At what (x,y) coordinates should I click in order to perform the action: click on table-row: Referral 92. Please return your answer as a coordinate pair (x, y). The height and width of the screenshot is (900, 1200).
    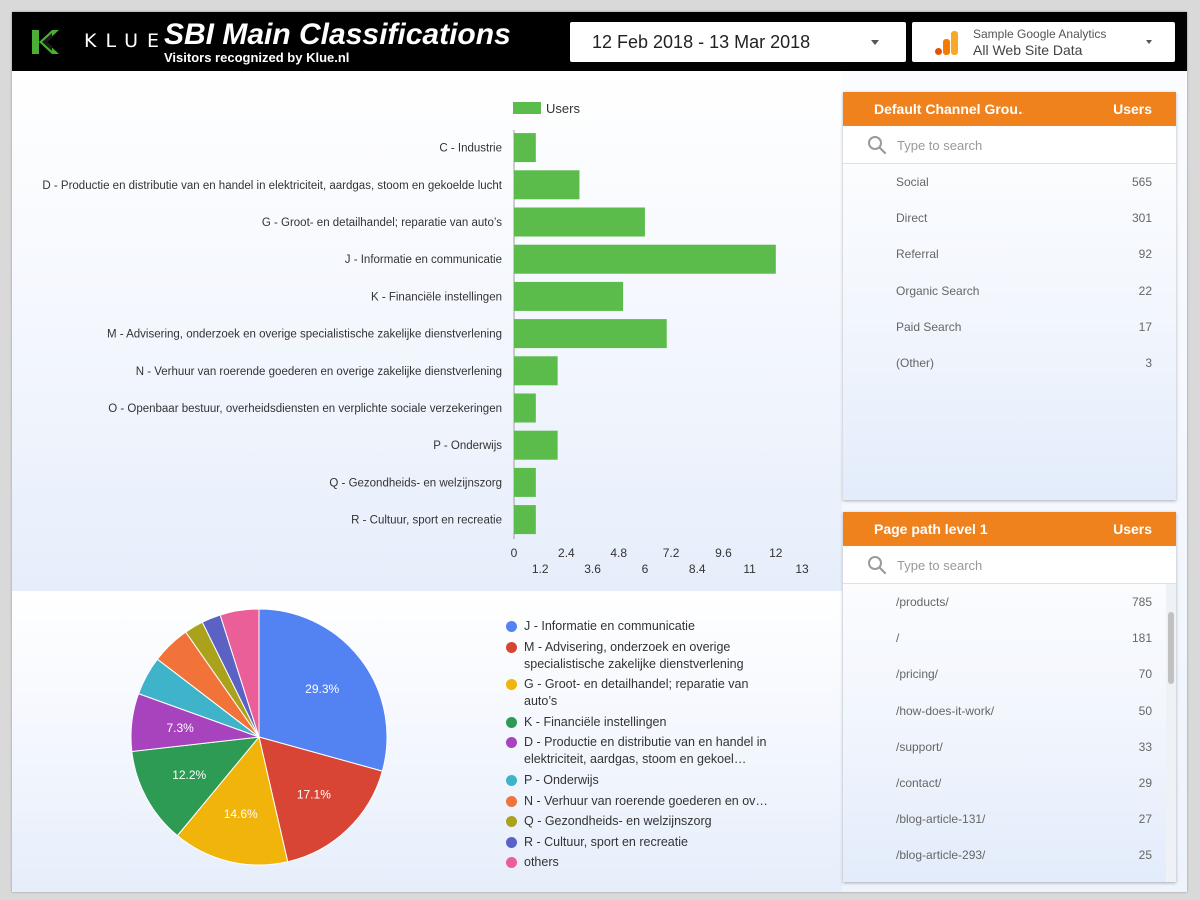
    Looking at the image, I should click on (1009, 254).